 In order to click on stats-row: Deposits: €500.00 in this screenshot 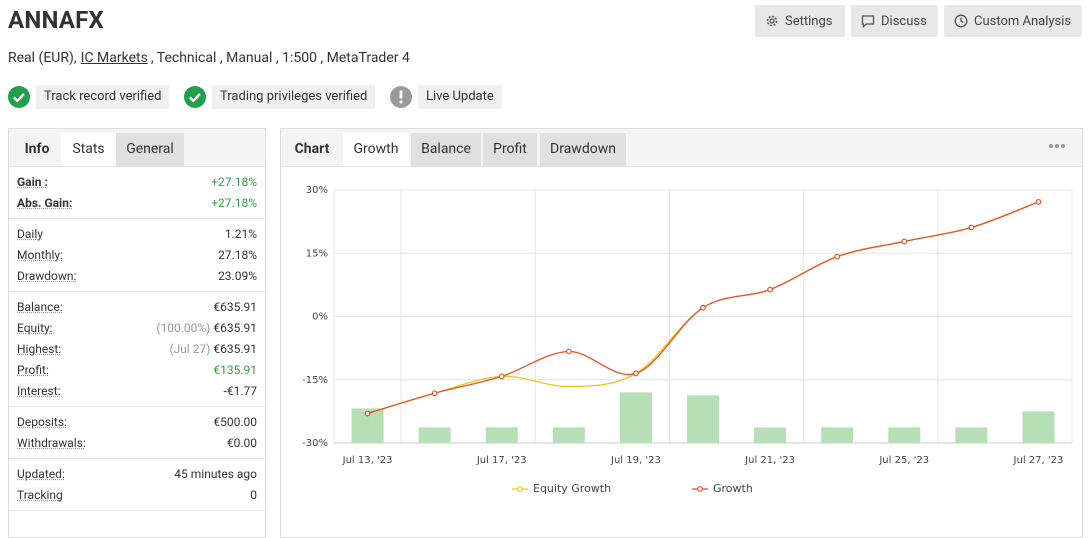, I will do `click(137, 421)`.